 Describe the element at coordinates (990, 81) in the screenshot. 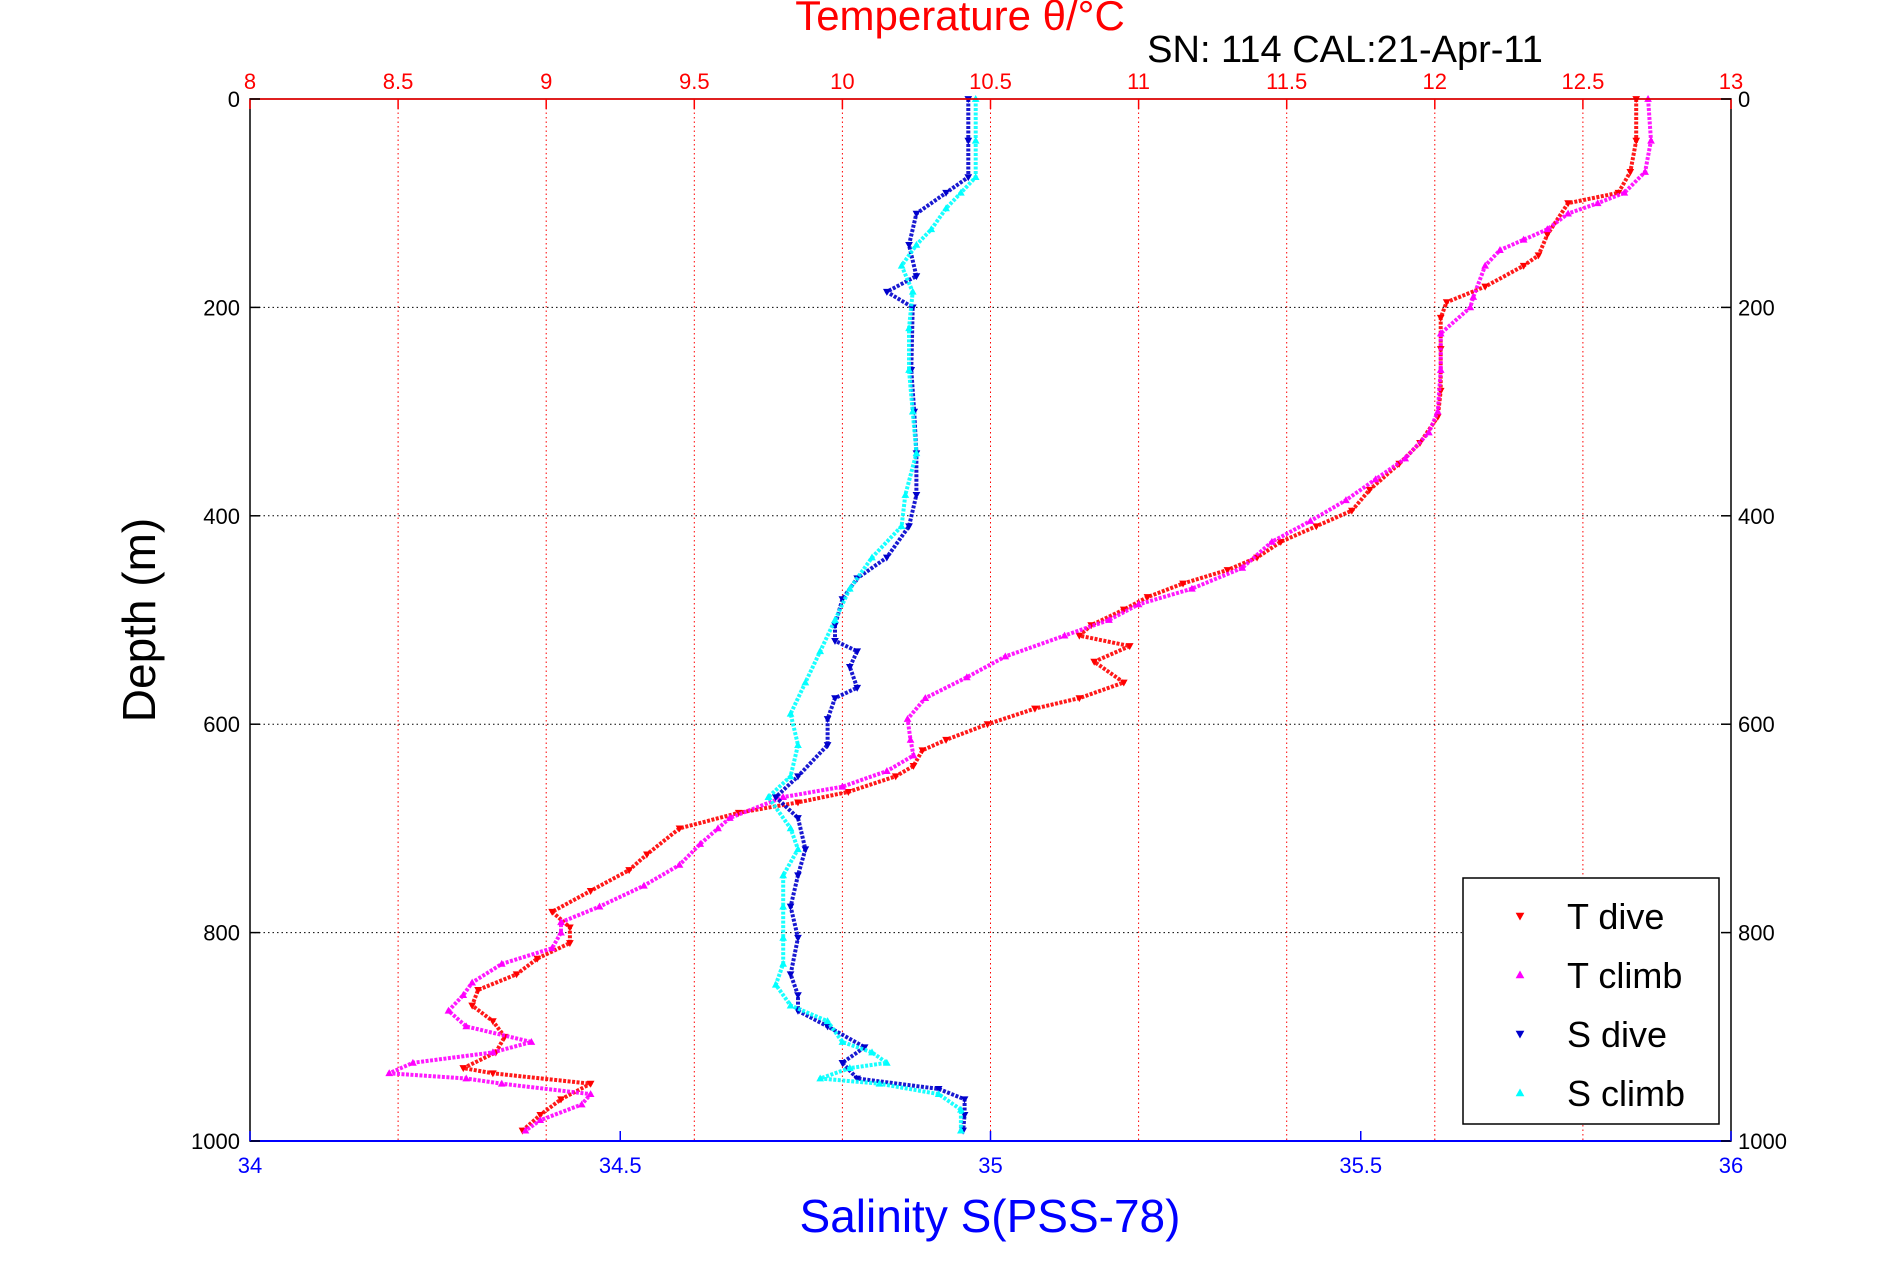

I see `temperature-tick-label: 10.5` at that location.